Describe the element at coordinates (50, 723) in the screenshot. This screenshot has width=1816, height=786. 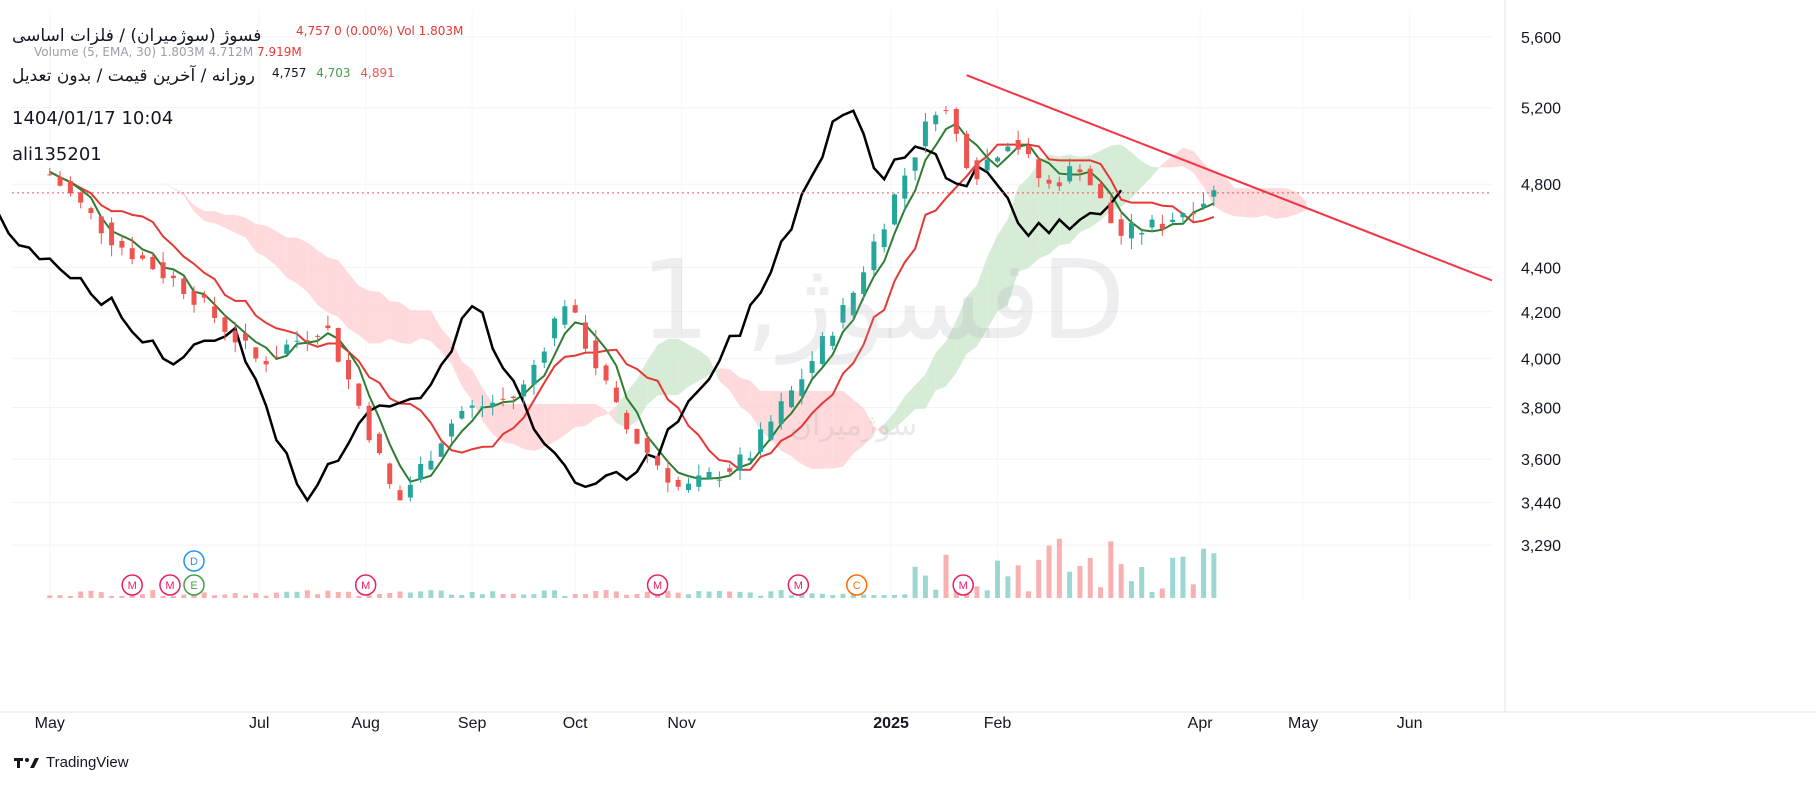
I see `time-tick-label: May` at that location.